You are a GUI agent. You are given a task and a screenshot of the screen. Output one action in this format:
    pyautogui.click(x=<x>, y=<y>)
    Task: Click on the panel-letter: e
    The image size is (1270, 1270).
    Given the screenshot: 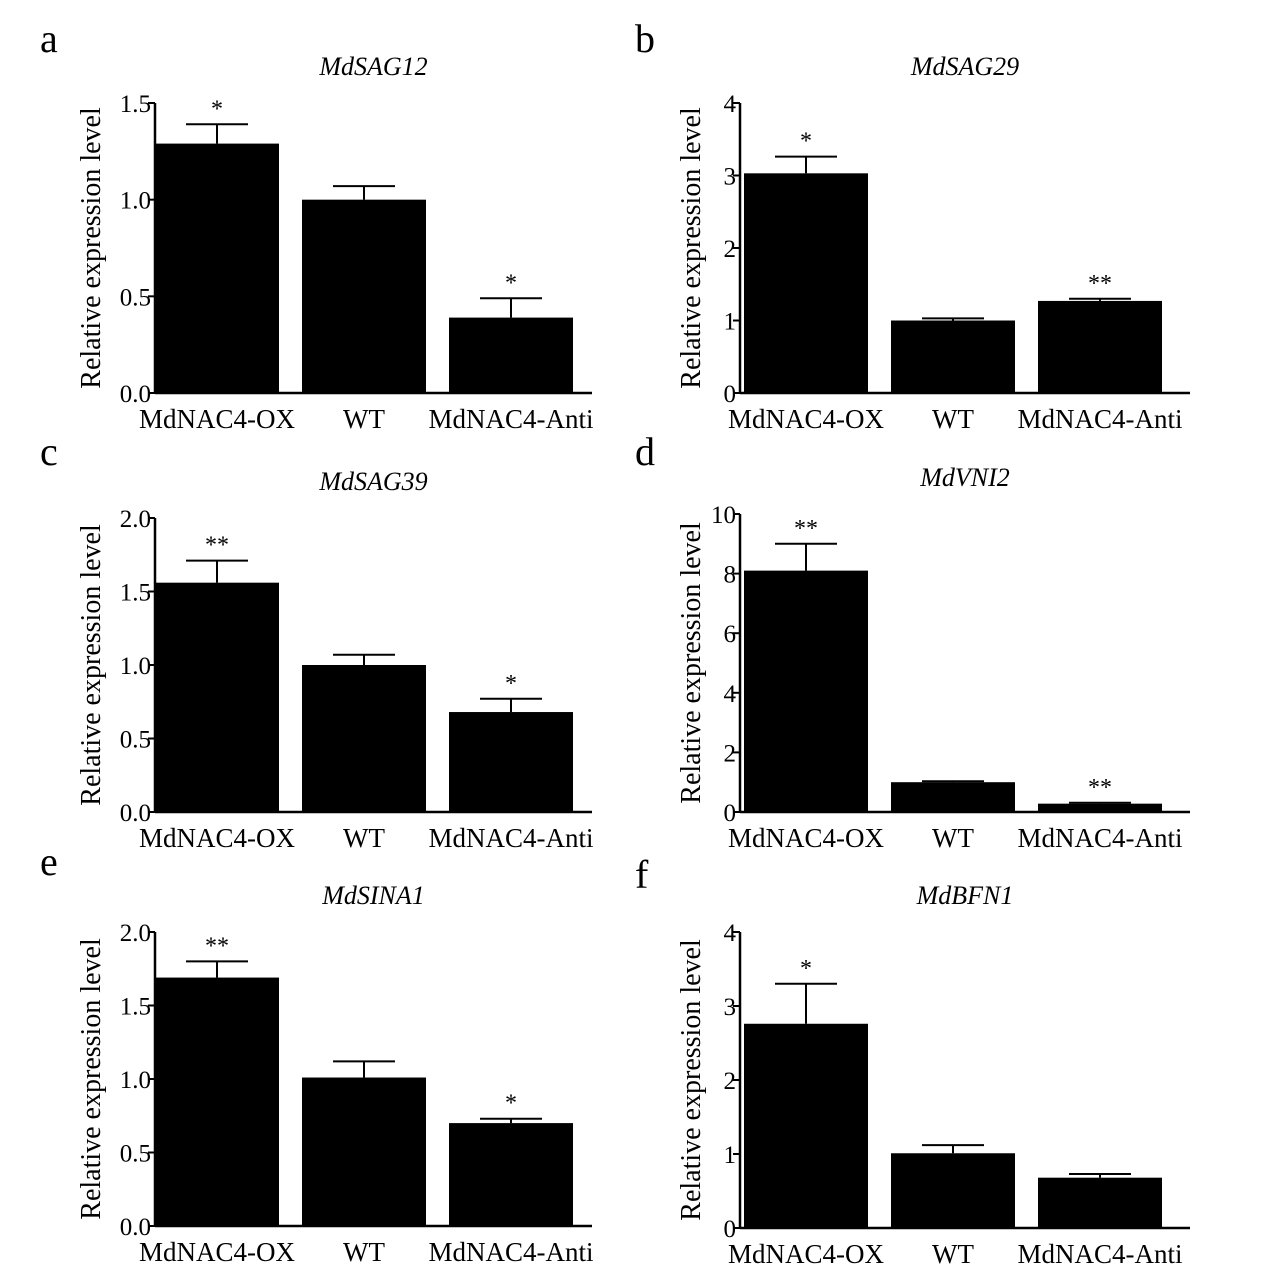 What is the action you would take?
    pyautogui.click(x=49, y=861)
    